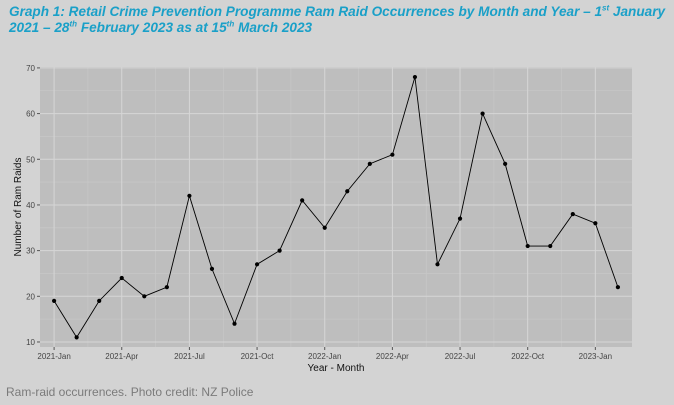 The image size is (674, 405). I want to click on title-sup-2: th, so click(73, 24).